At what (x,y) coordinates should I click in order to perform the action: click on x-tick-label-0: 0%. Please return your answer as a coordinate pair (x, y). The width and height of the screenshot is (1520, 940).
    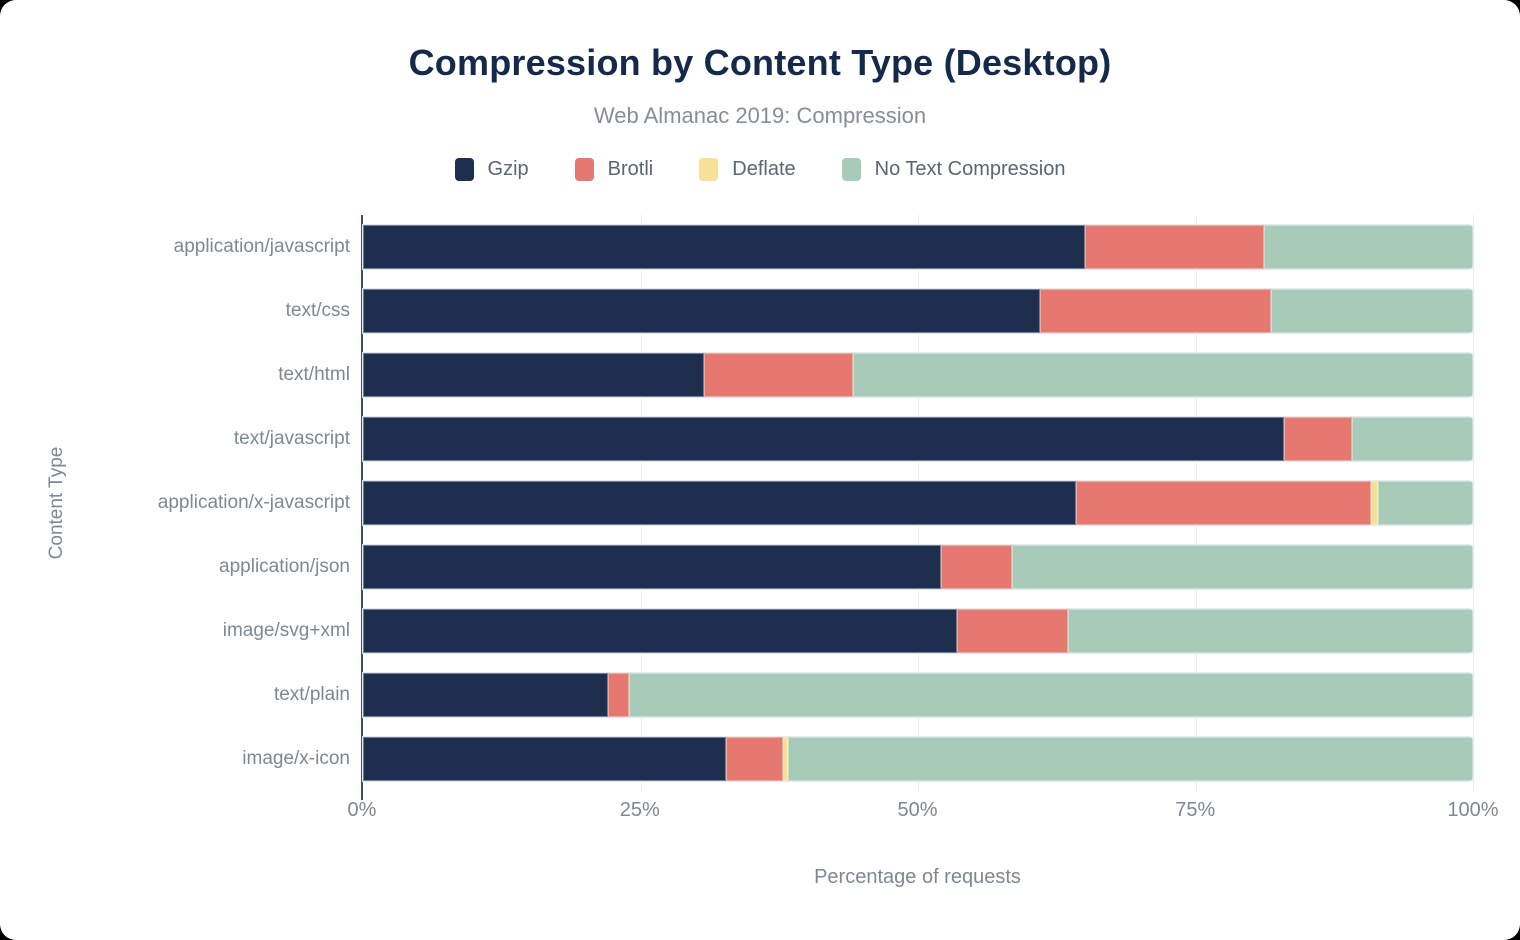
    Looking at the image, I should click on (362, 810).